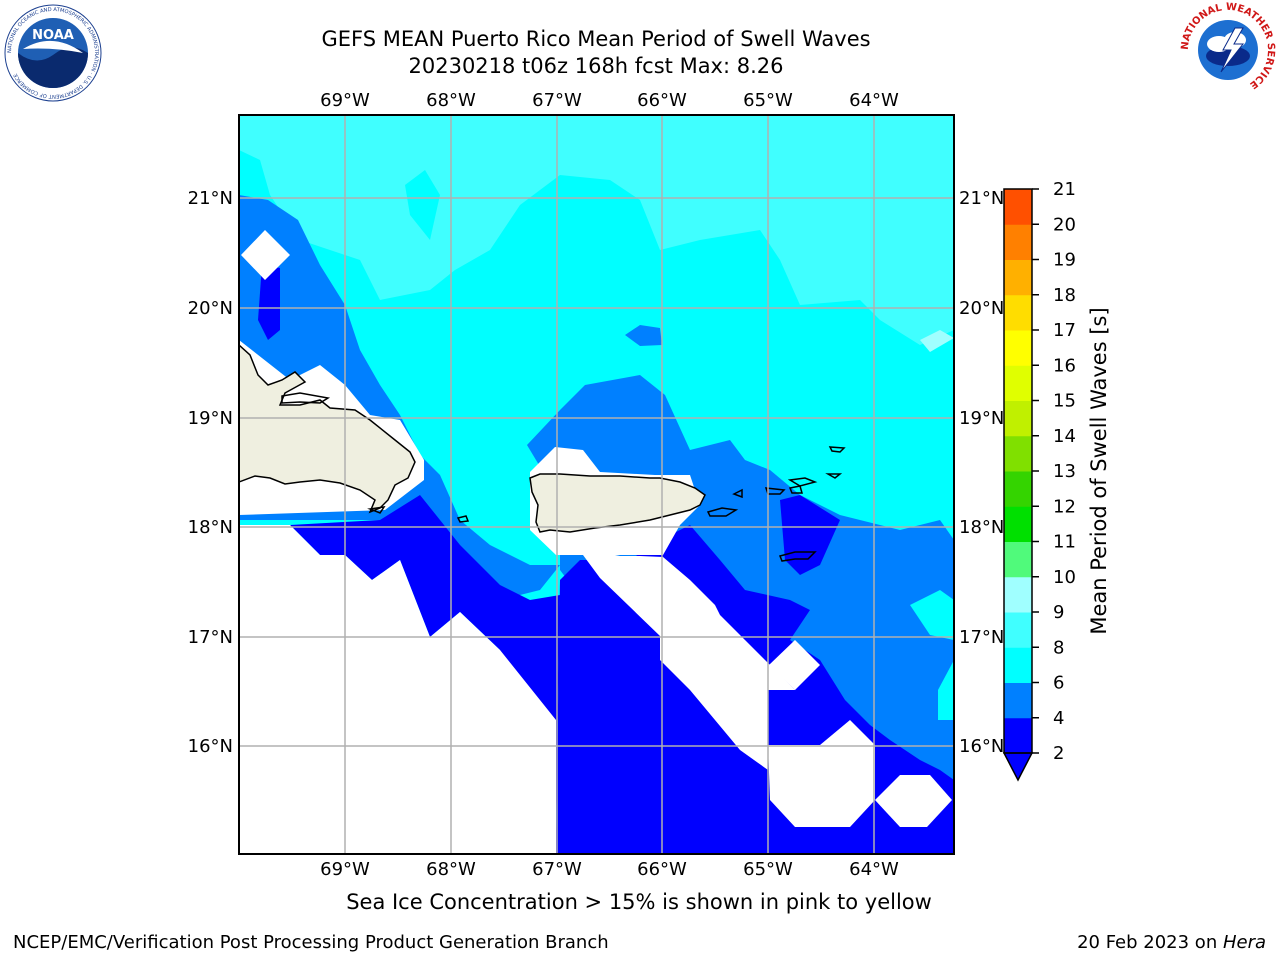 This screenshot has width=1280, height=960. I want to click on lon-label-bottom: 64°W, so click(874, 869).